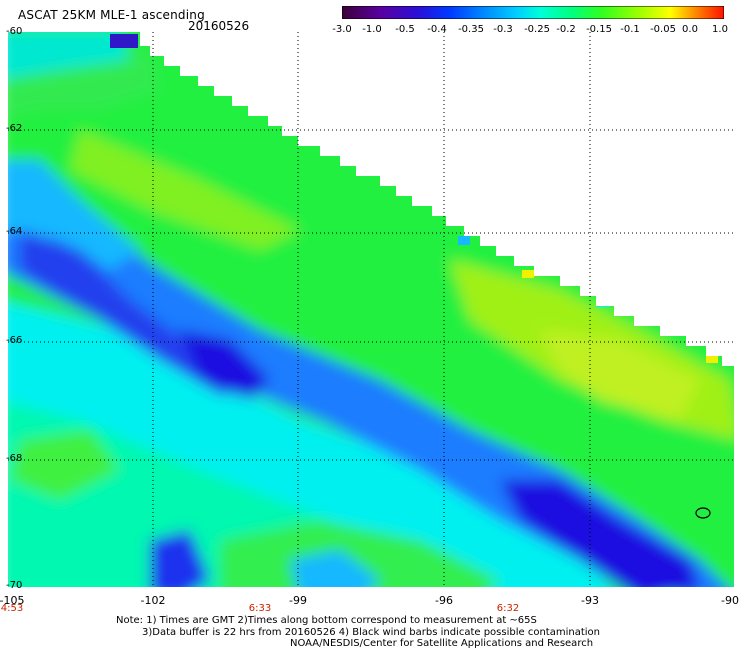 The height and width of the screenshot is (650, 740). What do you see at coordinates (599, 29) in the screenshot?
I see `colorbar-label: -0.15` at bounding box center [599, 29].